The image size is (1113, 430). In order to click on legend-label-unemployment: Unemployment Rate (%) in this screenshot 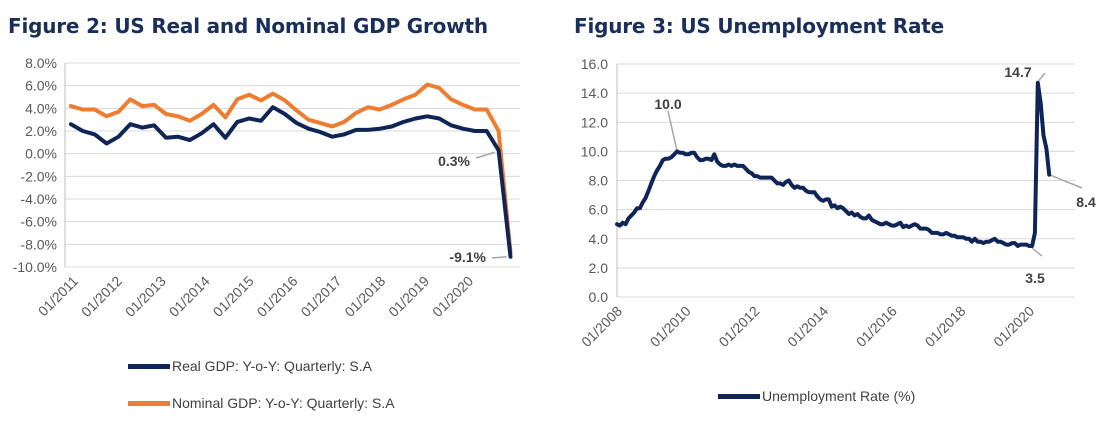, I will do `click(839, 396)`.